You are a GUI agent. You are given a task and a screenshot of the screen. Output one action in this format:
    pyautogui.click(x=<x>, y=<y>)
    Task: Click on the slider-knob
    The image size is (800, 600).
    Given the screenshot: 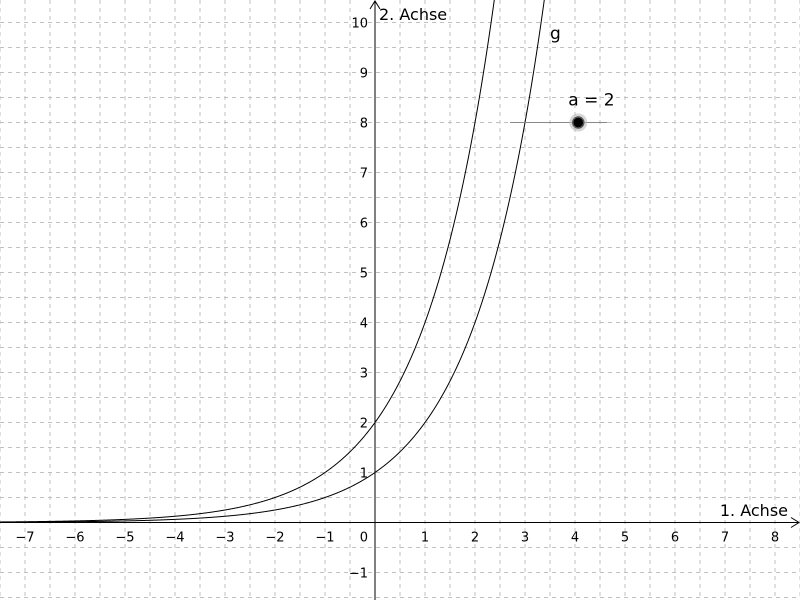 What is the action you would take?
    pyautogui.click(x=578, y=122)
    